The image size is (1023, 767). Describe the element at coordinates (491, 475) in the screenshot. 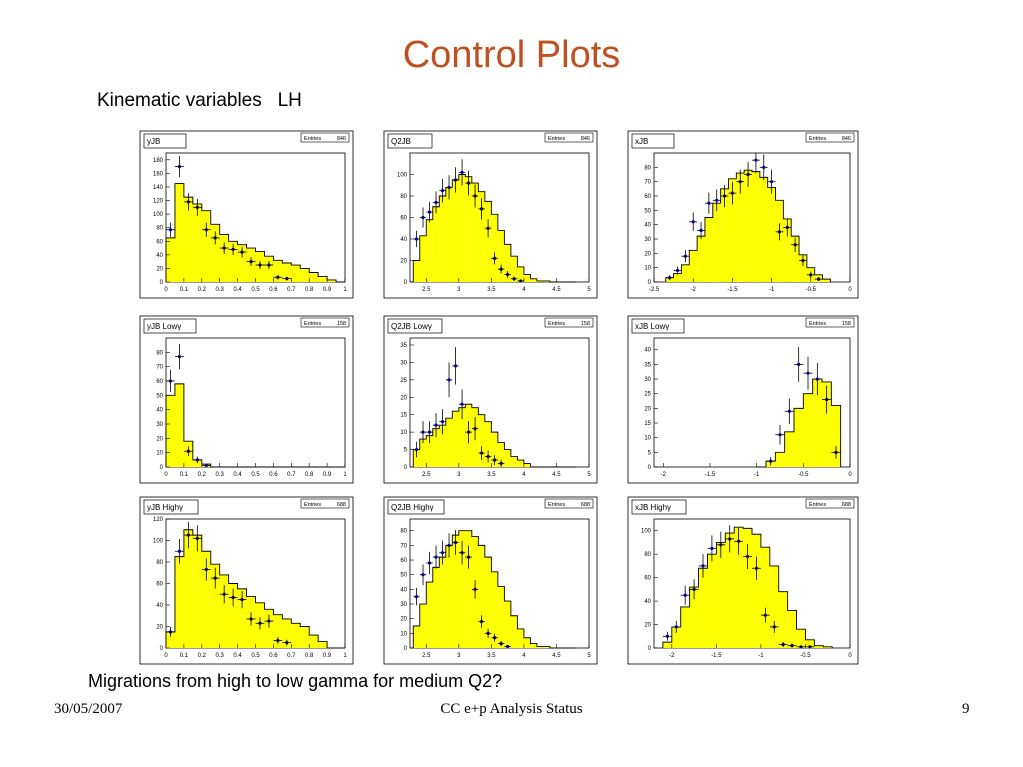

I see `x-tick-label: 3.5` at that location.